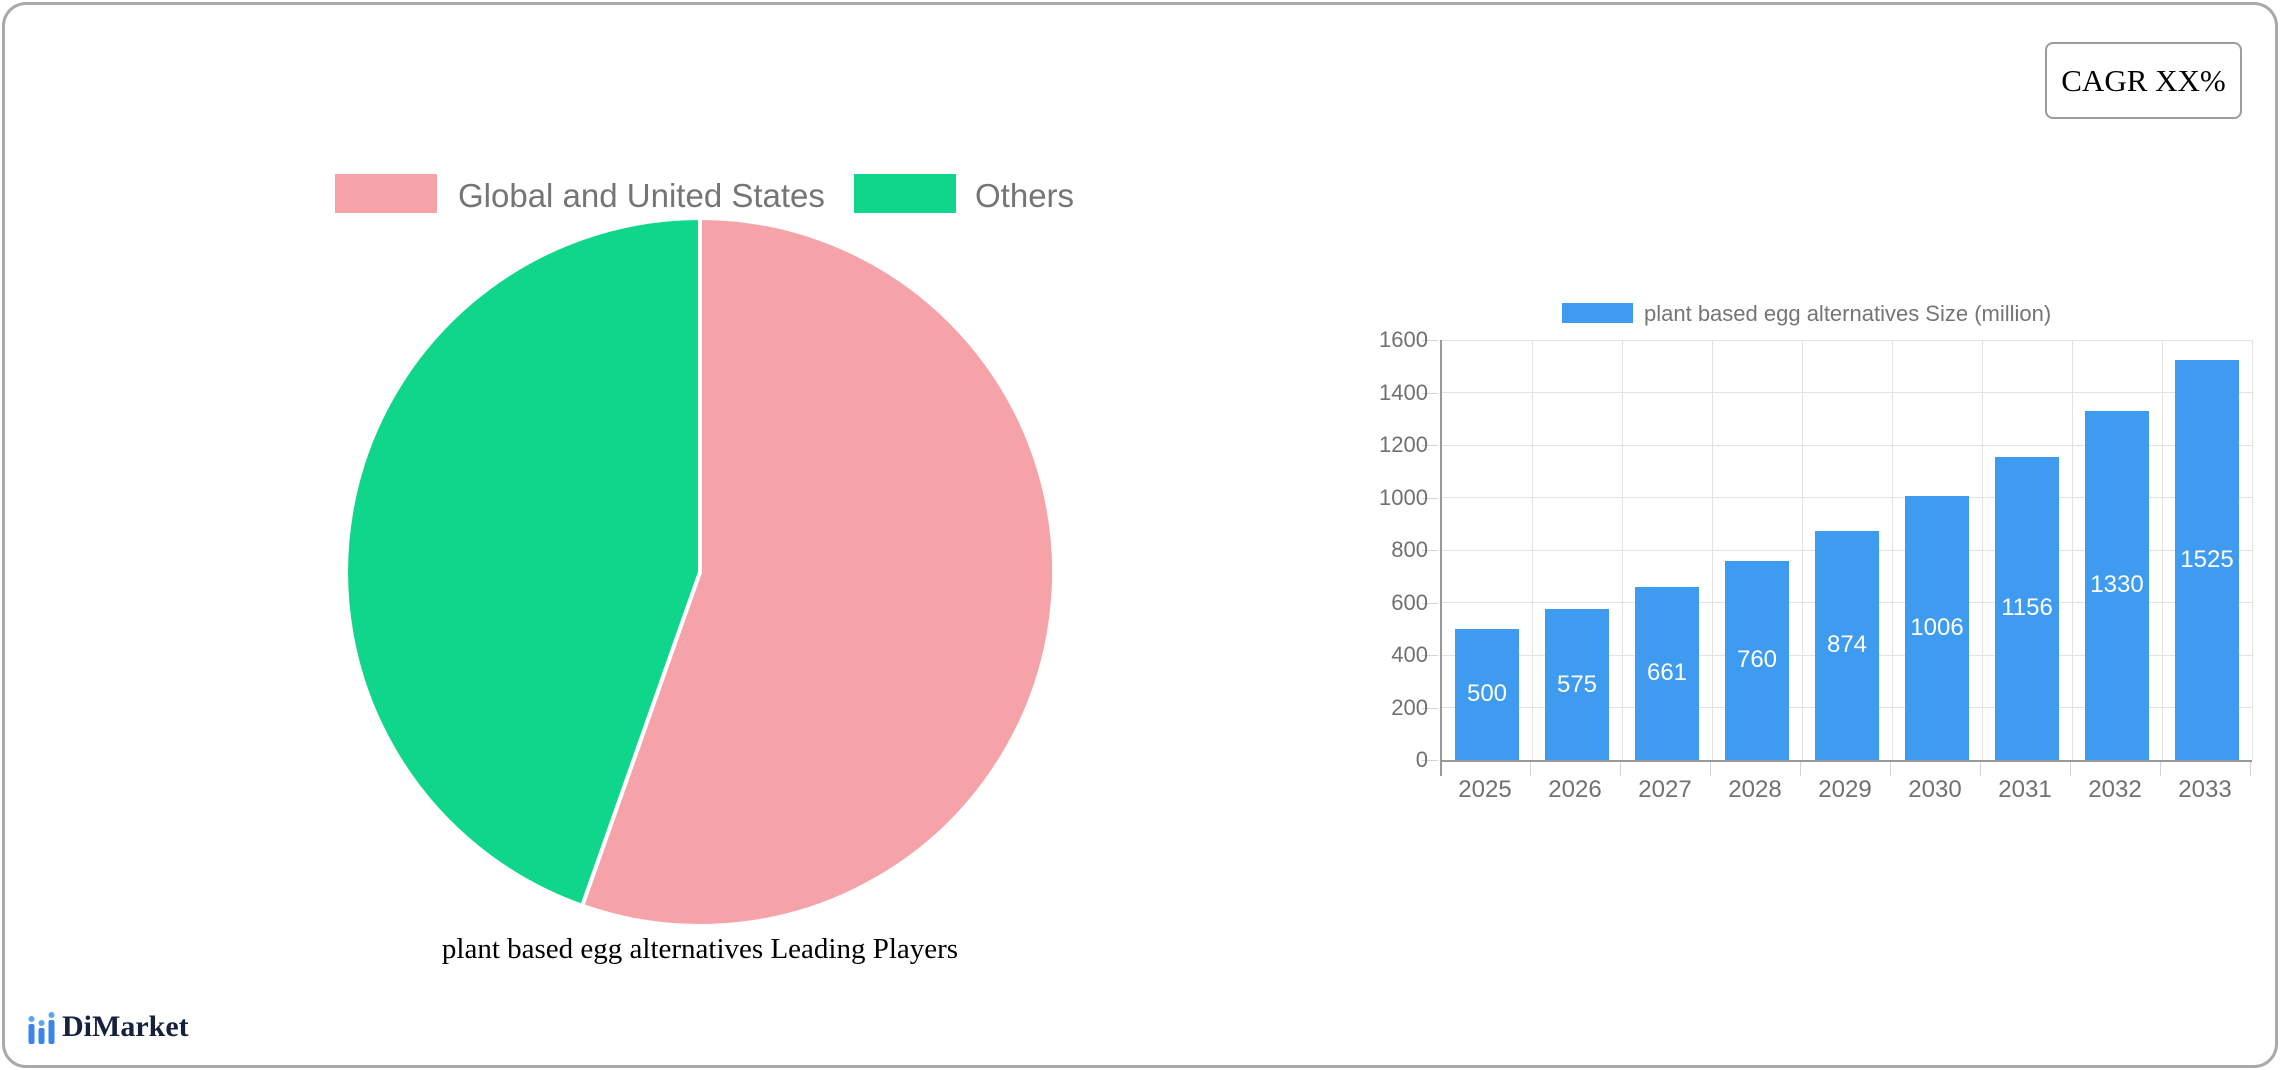 This screenshot has width=2280, height=1070. I want to click on x-axis-label-2033: 2033, so click(2205, 789).